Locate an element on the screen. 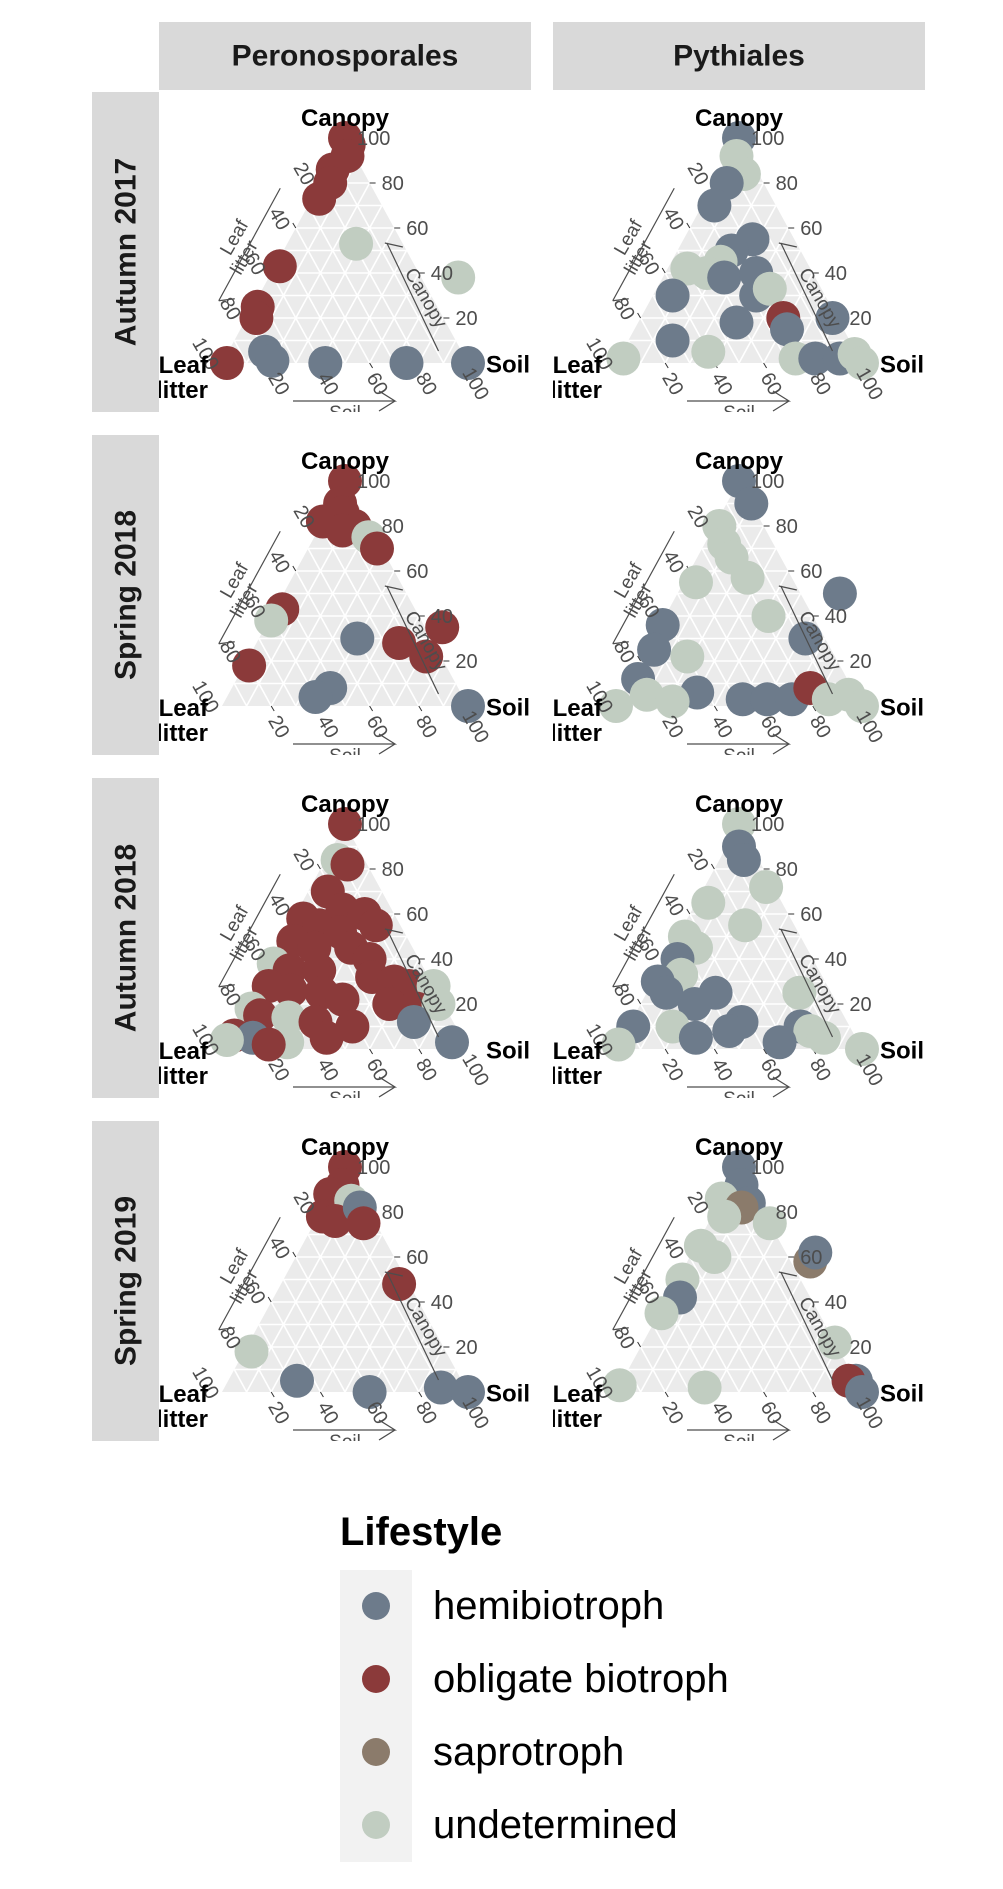 The image size is (1003, 1889). tick-label-soil: 60 is located at coordinates (377, 1070).